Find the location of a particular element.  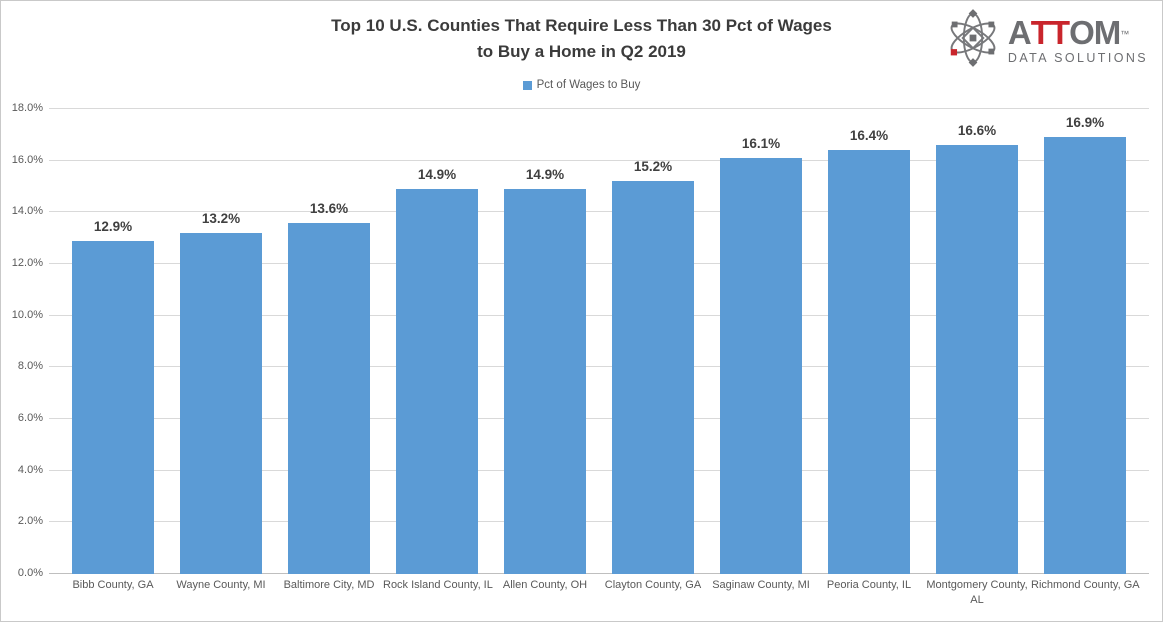

y-axis-tick-label: 0.0% is located at coordinates (30, 573).